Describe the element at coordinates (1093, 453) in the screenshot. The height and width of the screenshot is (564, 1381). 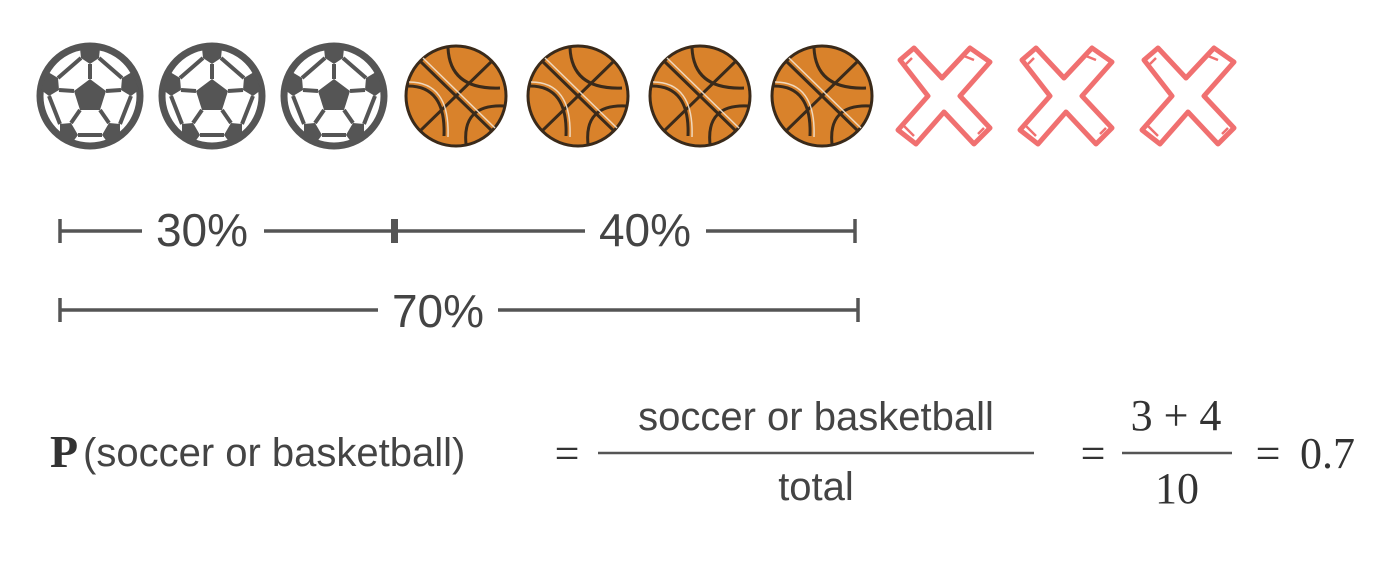
I see `equals-sign-2: =` at that location.